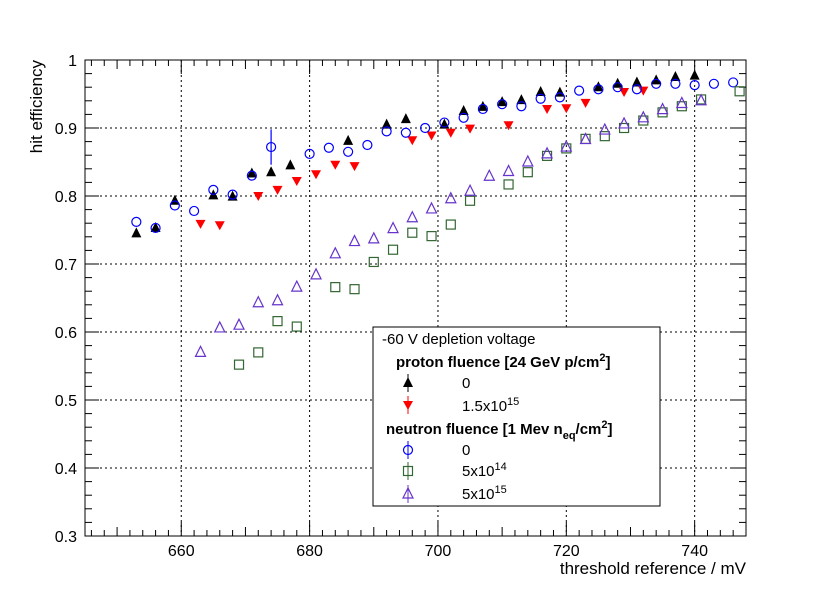 The image size is (830, 596). I want to click on legend-marker-square-open, so click(408, 471).